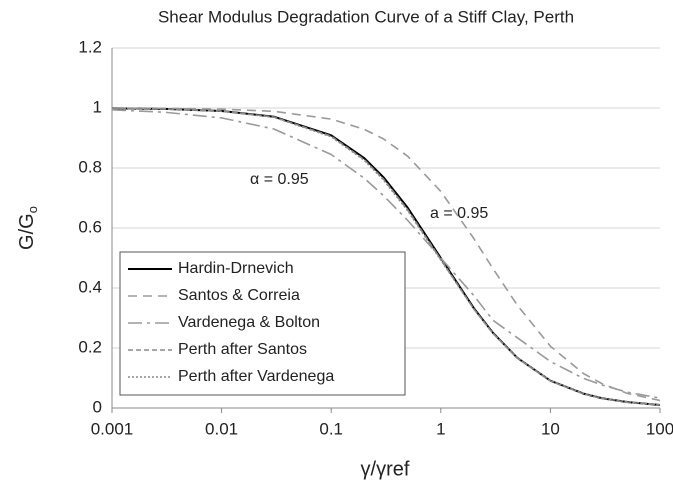 This screenshot has height=497, width=673. Describe the element at coordinates (249, 322) in the screenshot. I see `legend-label: Vardenega & Bolton` at that location.